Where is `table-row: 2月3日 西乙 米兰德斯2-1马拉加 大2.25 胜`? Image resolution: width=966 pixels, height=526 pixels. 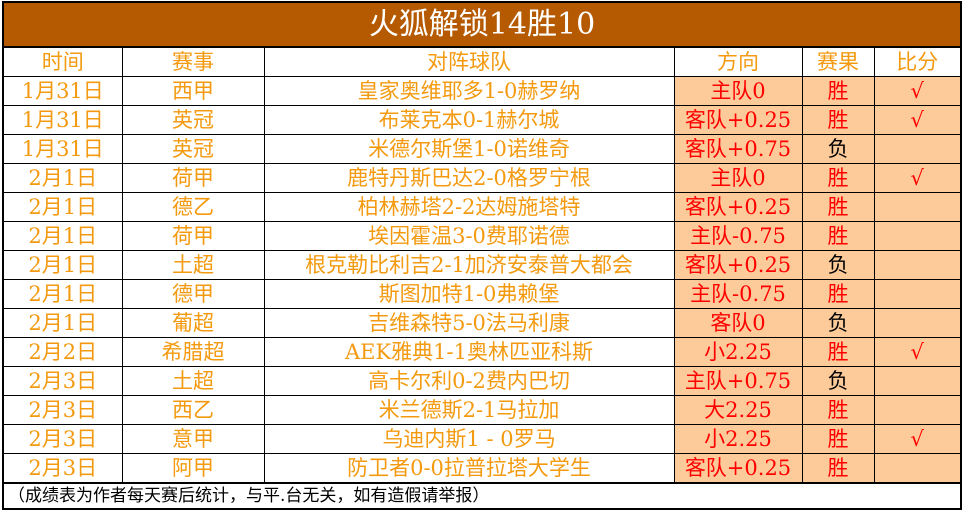 table-row: 2月3日 西乙 米兰德斯2-1马拉加 大2.25 胜 is located at coordinates (482, 410).